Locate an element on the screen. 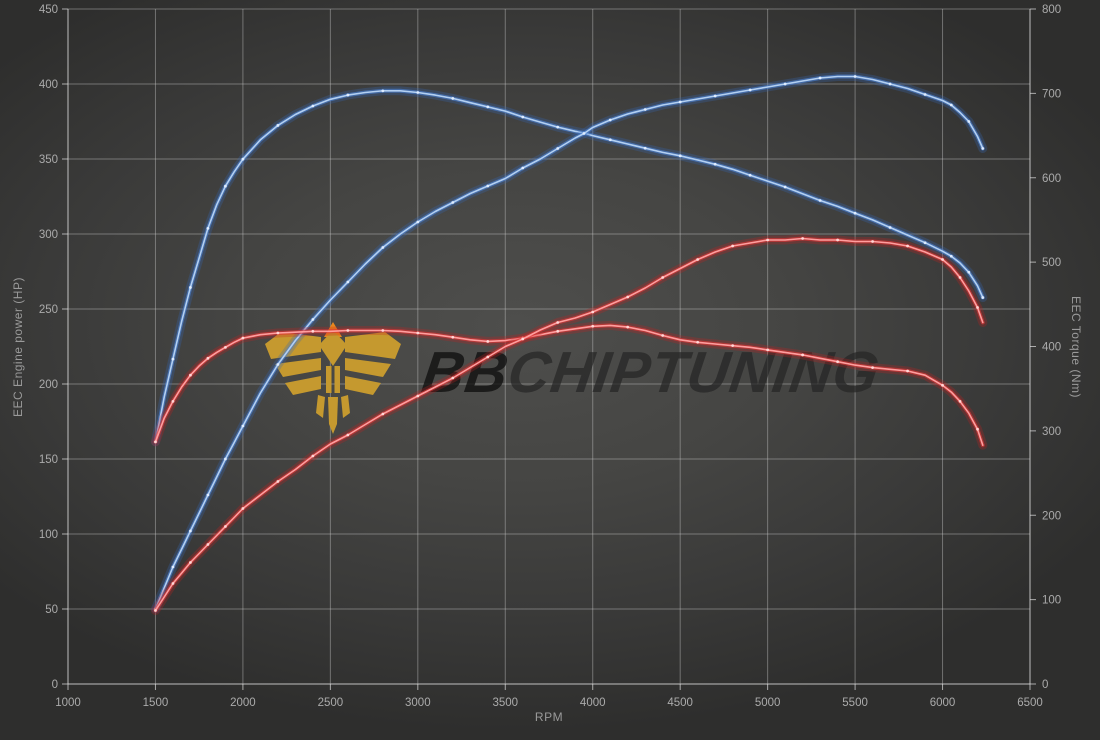  bb-eagle-logo-icon is located at coordinates (333, 378).